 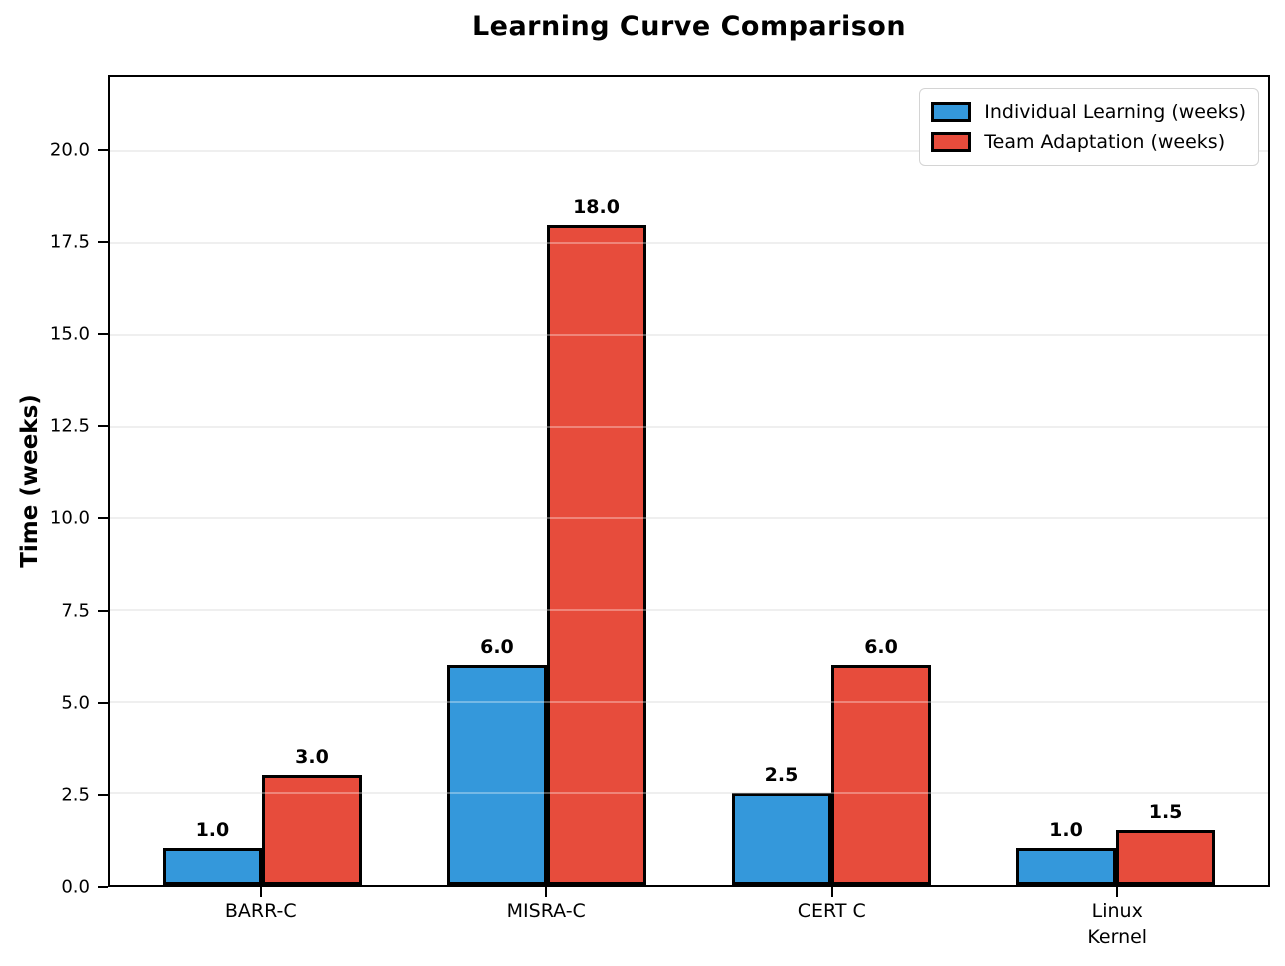 I want to click on legend-item-team-adaptation: Team Adaptation (weeks), so click(x=1088, y=142).